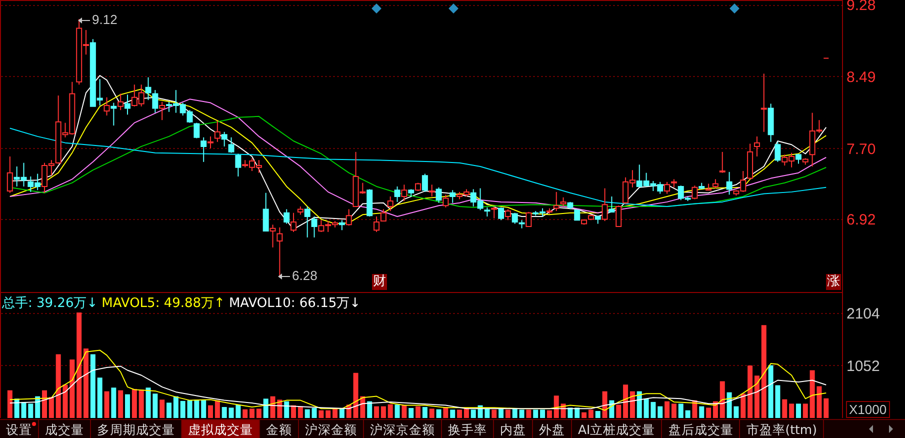 The width and height of the screenshot is (905, 438). I want to click on y-tick-label: 6.92, so click(861, 220).